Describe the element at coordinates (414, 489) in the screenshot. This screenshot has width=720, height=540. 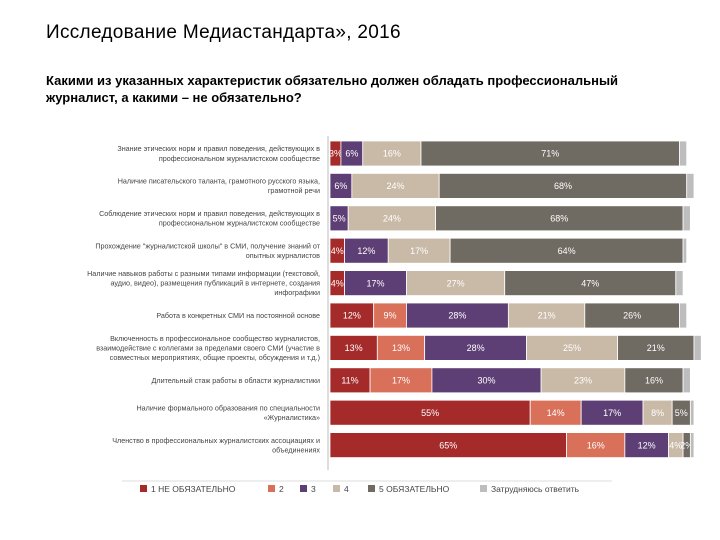
I see `legend-label: 5 ОБЯЗАТЕЛЬНО` at that location.